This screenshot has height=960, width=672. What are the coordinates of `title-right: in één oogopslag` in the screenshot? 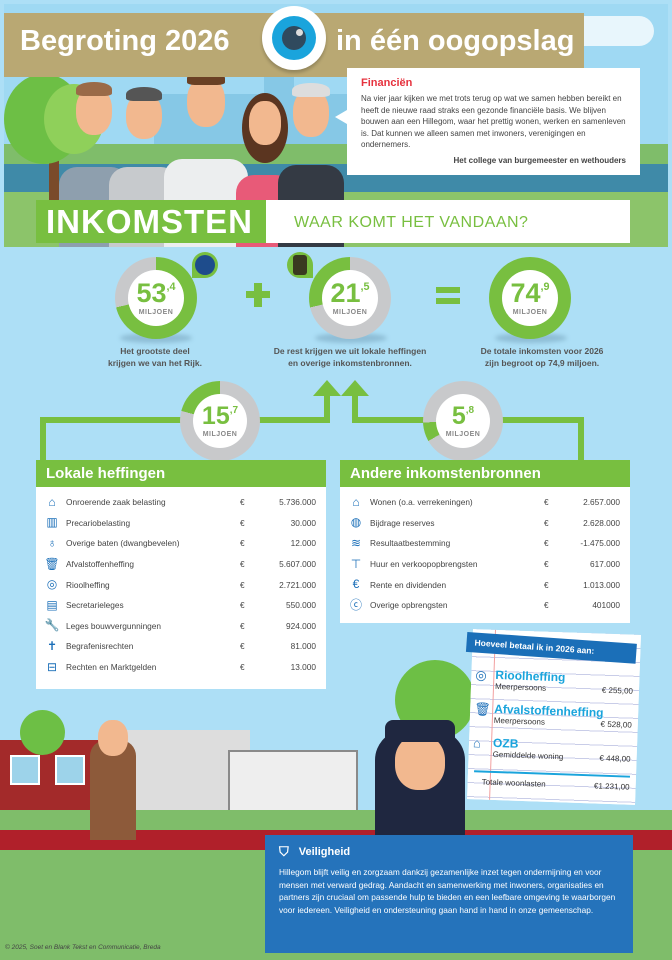 It's located at (455, 41).